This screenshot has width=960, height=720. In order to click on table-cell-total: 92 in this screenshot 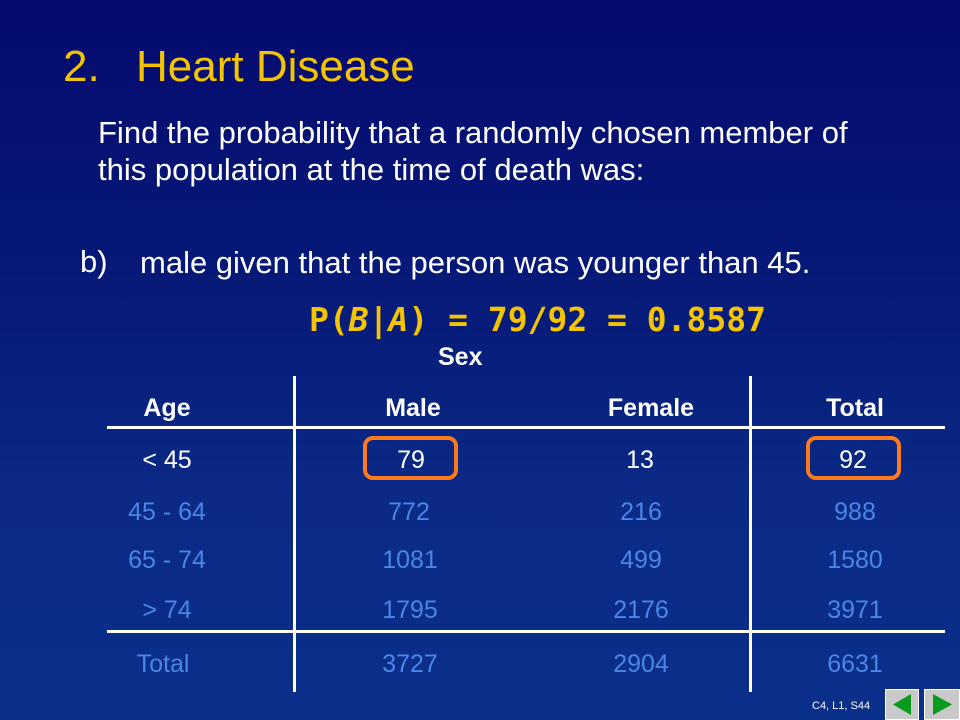, I will do `click(853, 460)`.